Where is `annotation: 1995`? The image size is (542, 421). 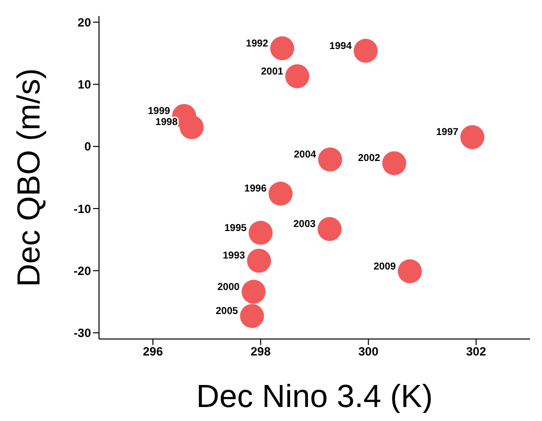
annotation: 1995 is located at coordinates (236, 228).